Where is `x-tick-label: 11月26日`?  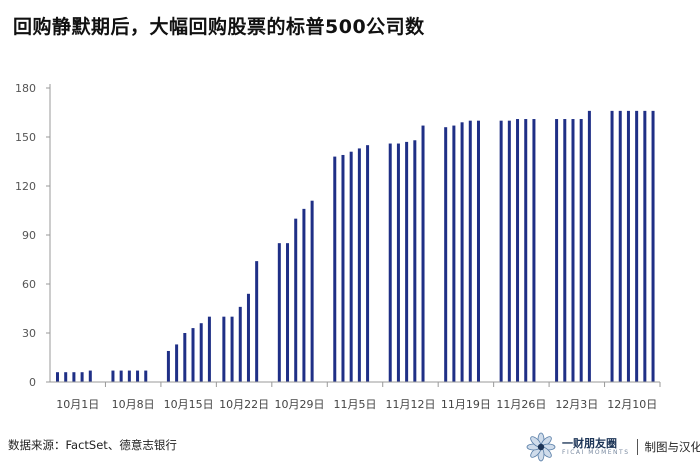 x-tick-label: 11月26日 is located at coordinates (521, 404).